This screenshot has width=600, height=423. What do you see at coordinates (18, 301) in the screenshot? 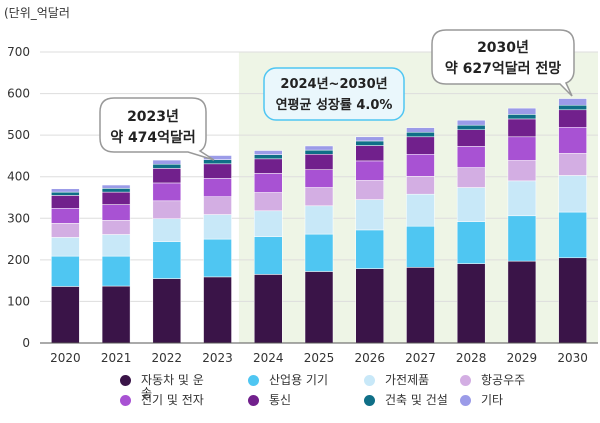
I see `y-tick-label: 100` at bounding box center [18, 301].